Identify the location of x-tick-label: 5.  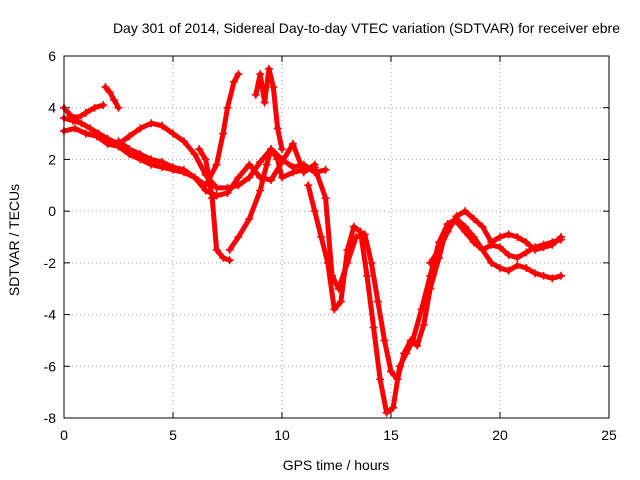
(173, 435).